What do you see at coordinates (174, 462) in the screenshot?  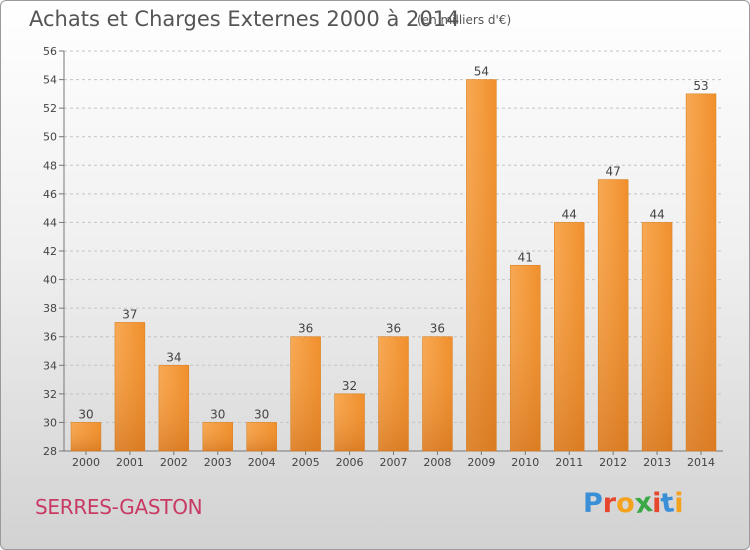 I see `x-tick-label: 2002` at bounding box center [174, 462].